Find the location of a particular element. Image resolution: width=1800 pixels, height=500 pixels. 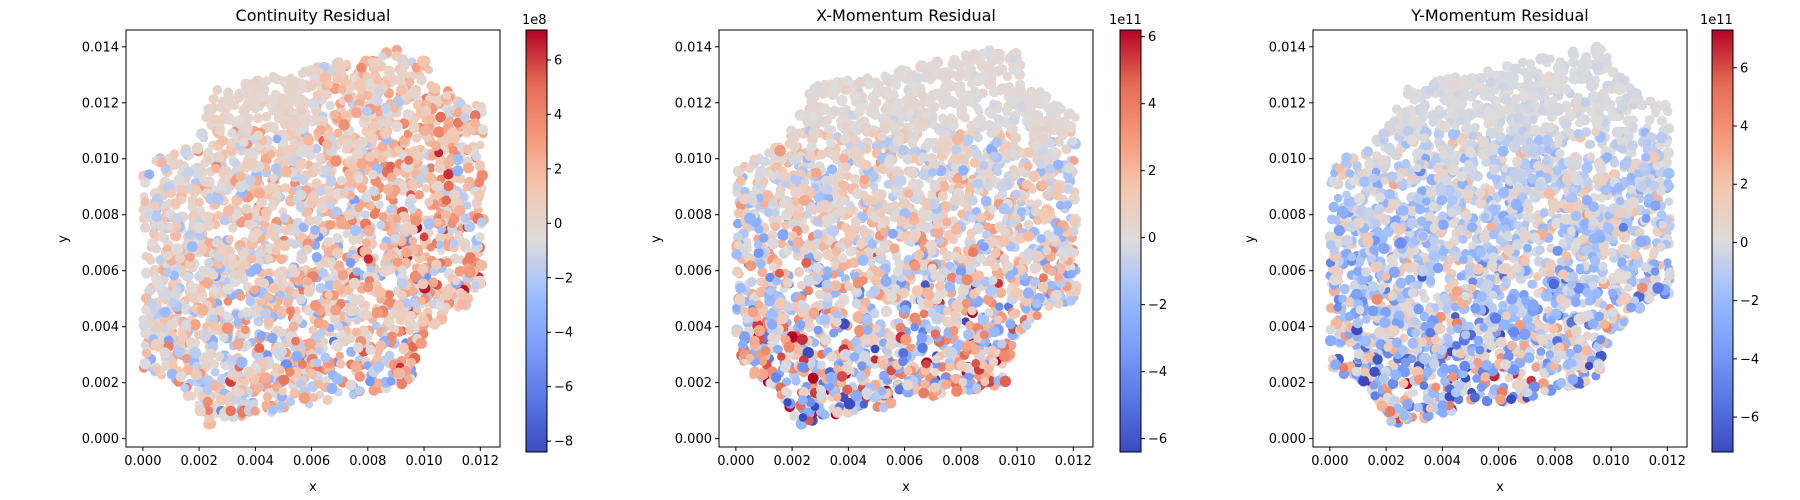

colorbar-offset-text: 1e8 is located at coordinates (534, 20).